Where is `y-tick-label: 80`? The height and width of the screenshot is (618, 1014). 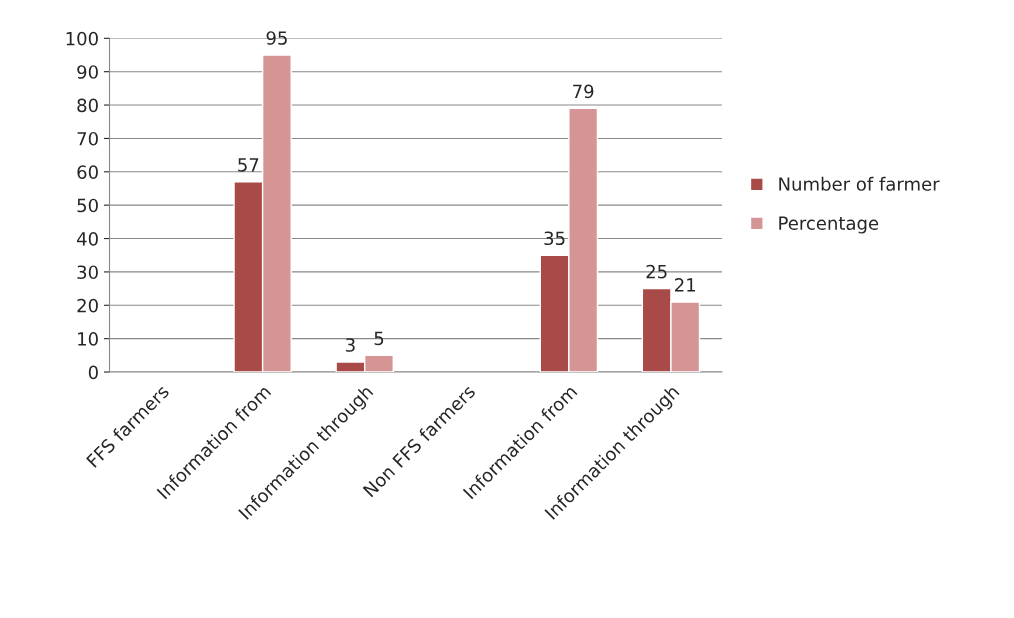
y-tick-label: 80 is located at coordinates (87, 105).